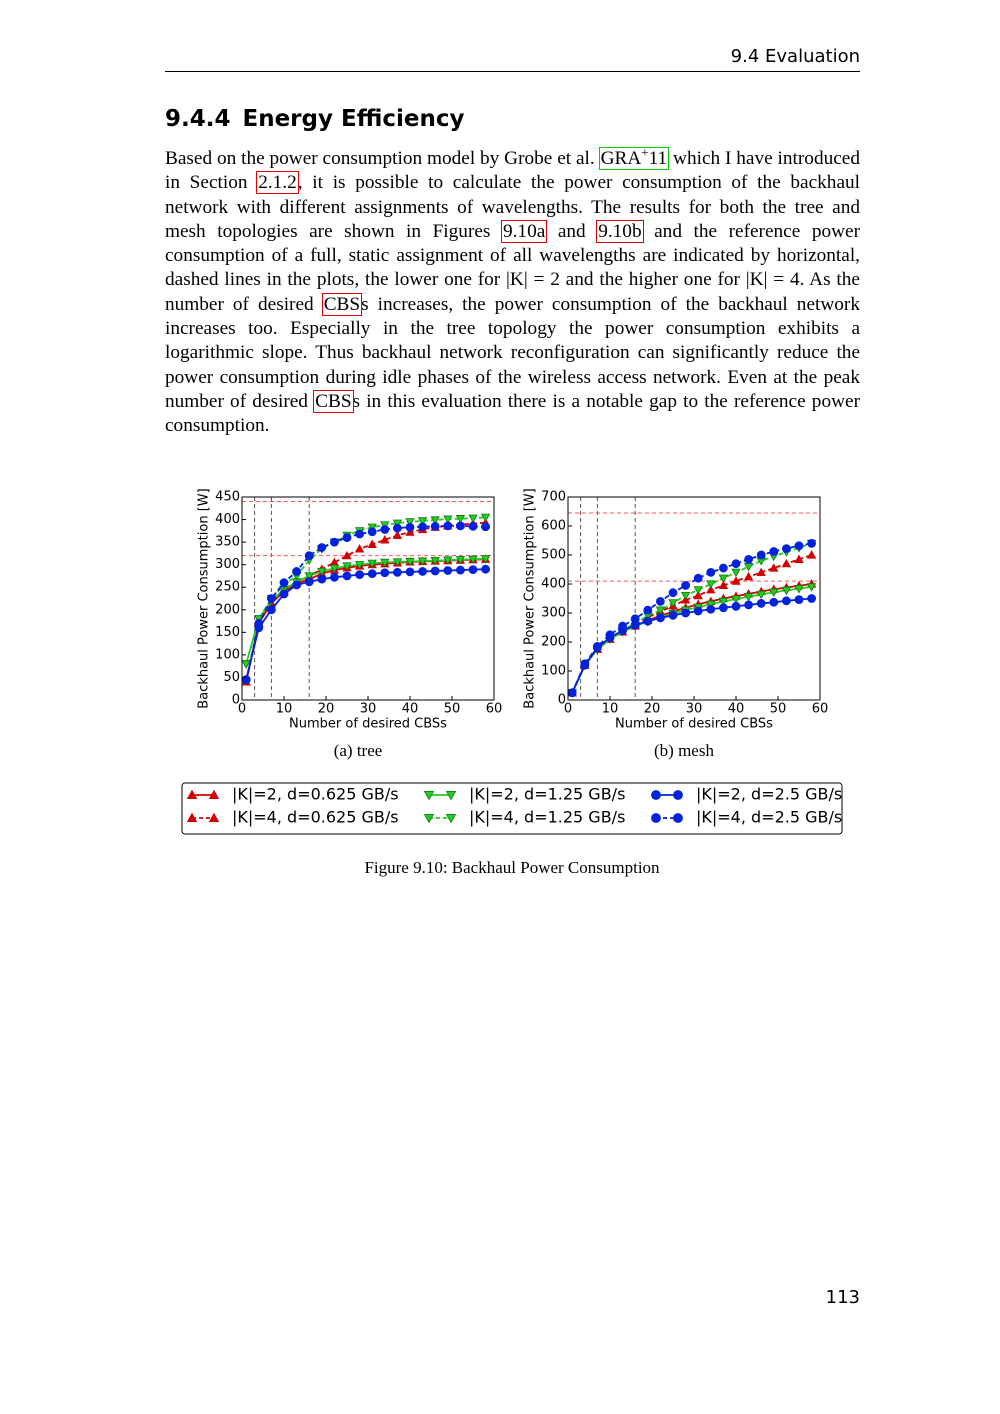 This screenshot has width=1000, height=1414. I want to click on link-text: 11, so click(658, 158).